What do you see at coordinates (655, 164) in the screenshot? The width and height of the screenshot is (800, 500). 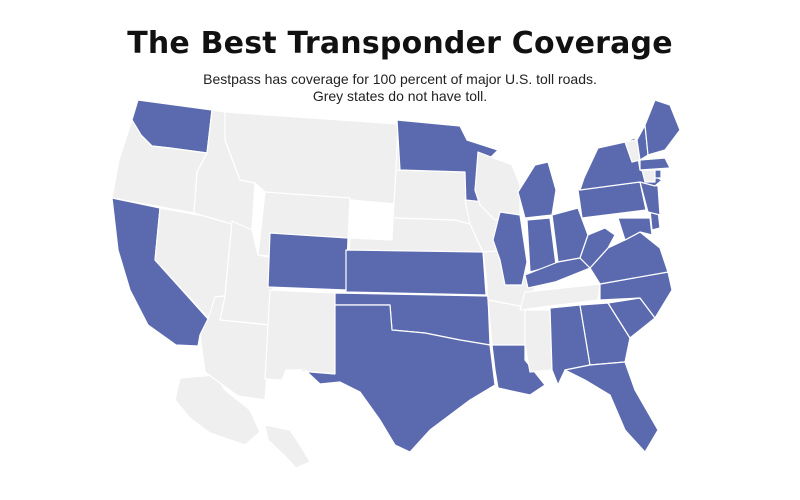 I see `state-ma` at bounding box center [655, 164].